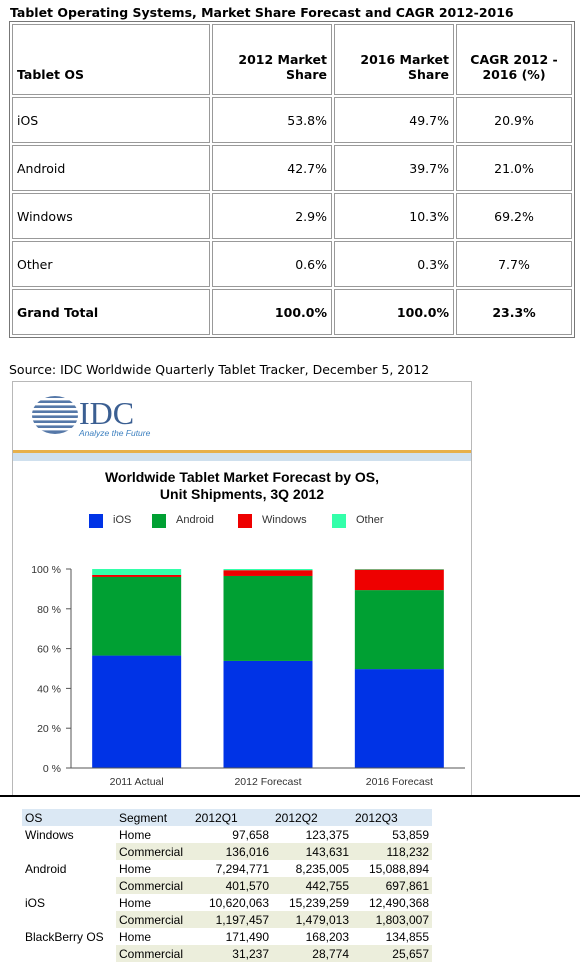 The height and width of the screenshot is (980, 580). What do you see at coordinates (49, 650) in the screenshot?
I see `y-tick-label: 60 %` at bounding box center [49, 650].